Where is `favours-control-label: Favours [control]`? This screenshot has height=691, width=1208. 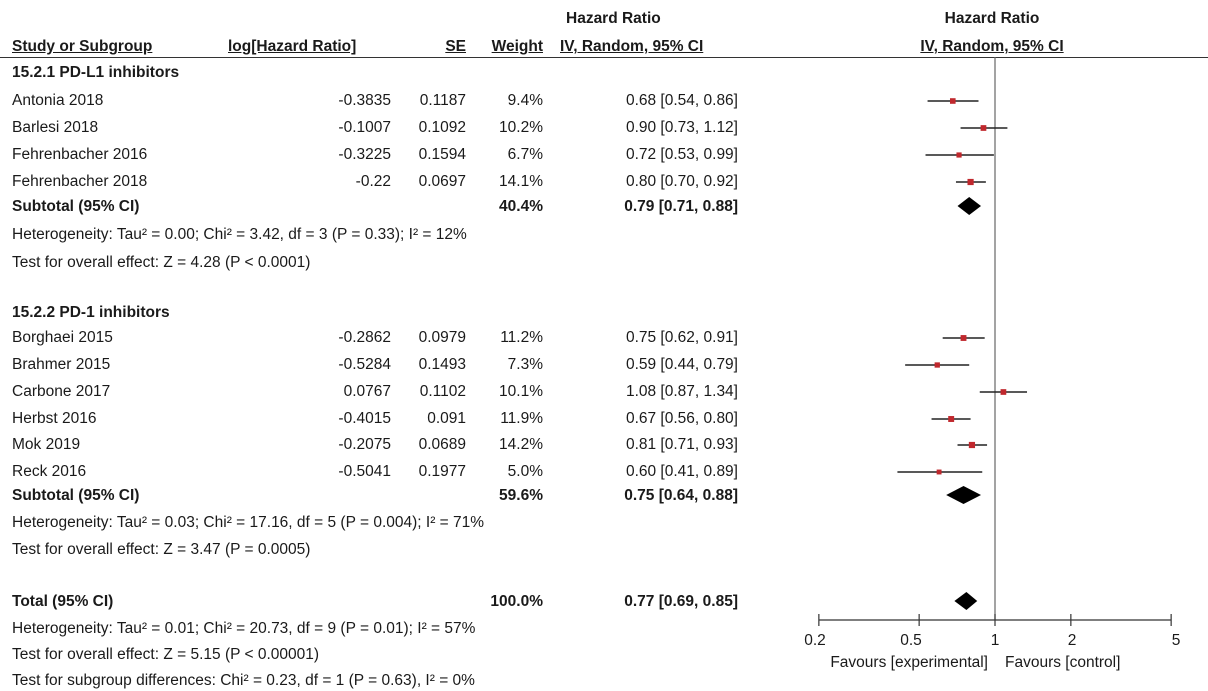
favours-control-label: Favours [control] is located at coordinates (1063, 662).